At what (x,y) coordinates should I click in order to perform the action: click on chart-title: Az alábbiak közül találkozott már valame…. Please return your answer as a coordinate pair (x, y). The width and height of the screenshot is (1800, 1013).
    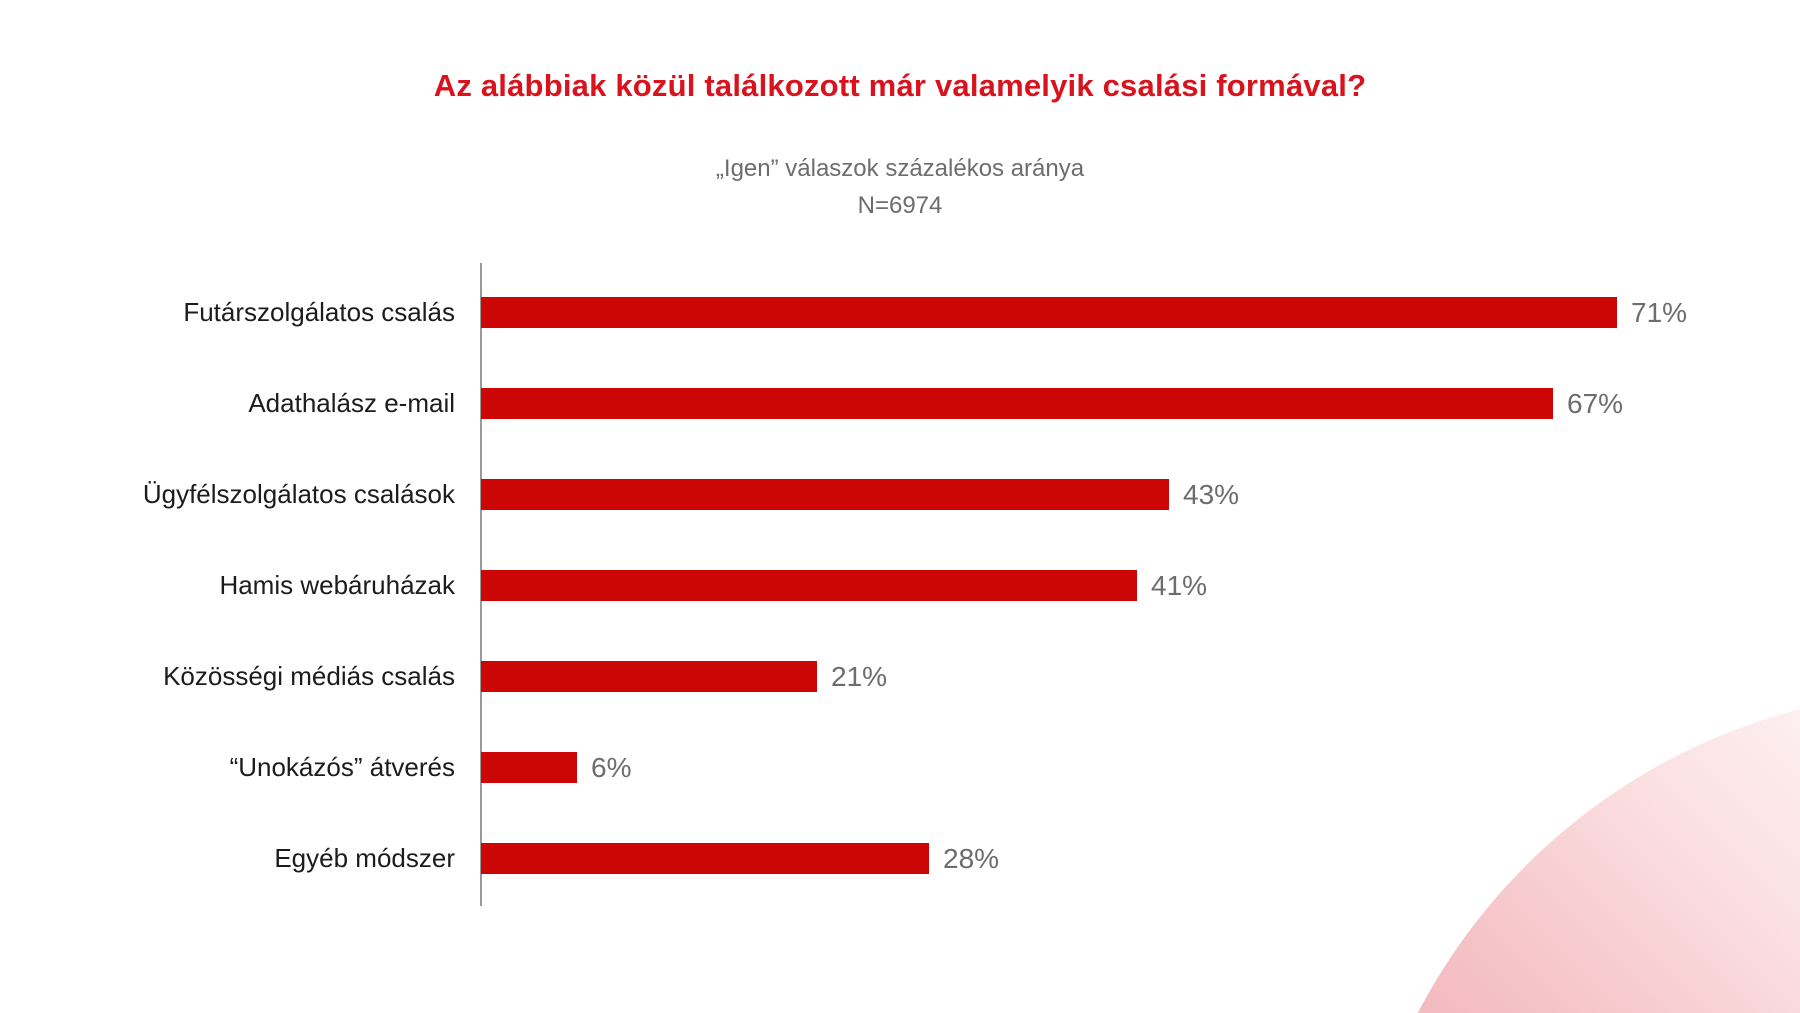
    Looking at the image, I should click on (900, 85).